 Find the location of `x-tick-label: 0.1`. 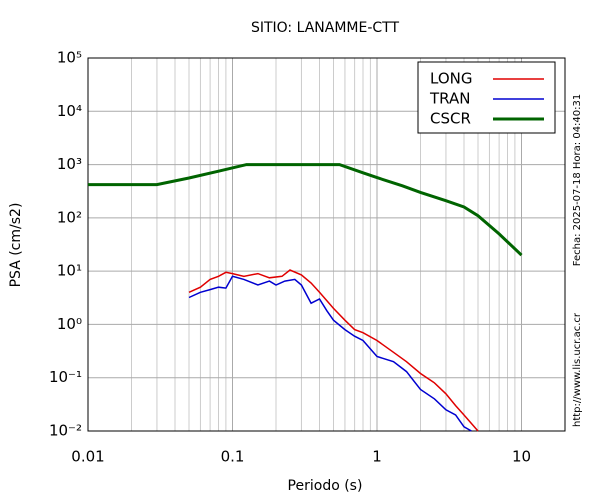

x-tick-label: 0.1 is located at coordinates (233, 457).